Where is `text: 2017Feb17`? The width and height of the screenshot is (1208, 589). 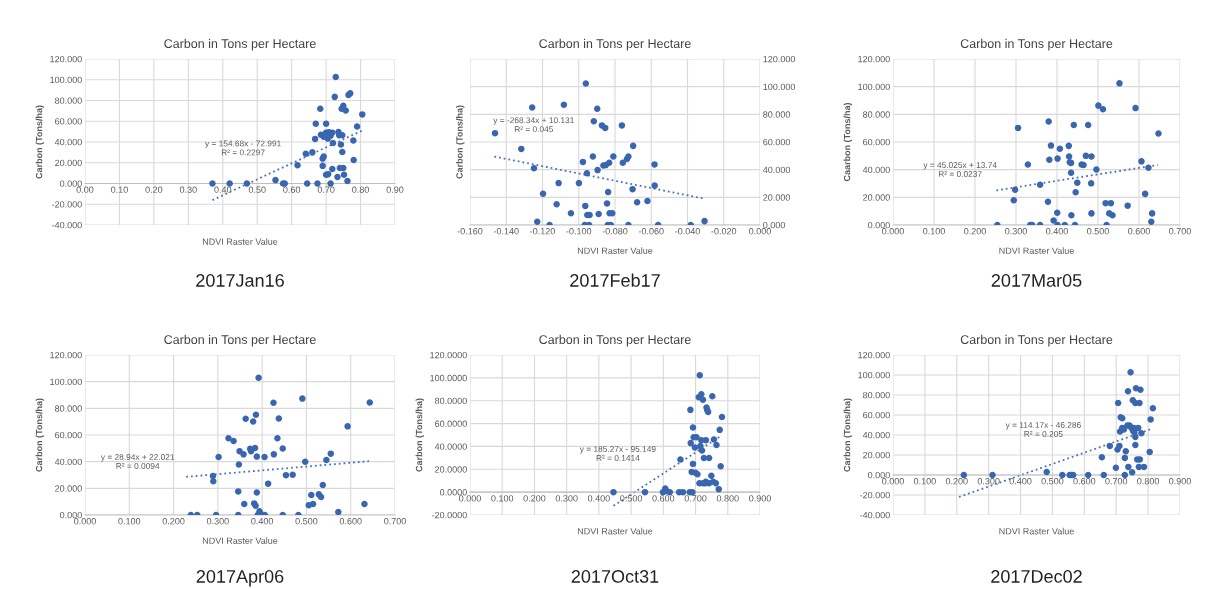 text: 2017Feb17 is located at coordinates (615, 280).